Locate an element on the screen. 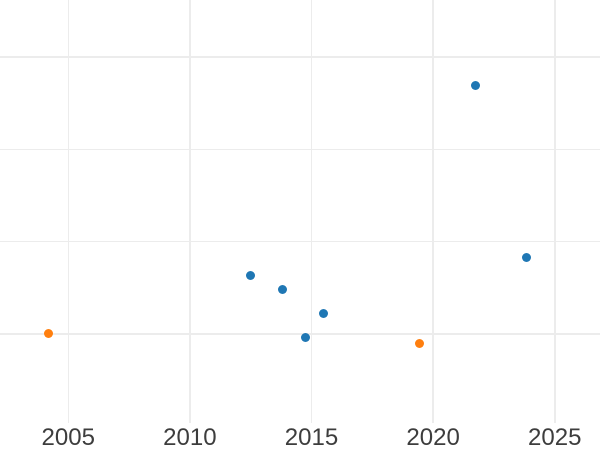 The height and width of the screenshot is (450, 600). x-tick-label: 2025 is located at coordinates (555, 437).